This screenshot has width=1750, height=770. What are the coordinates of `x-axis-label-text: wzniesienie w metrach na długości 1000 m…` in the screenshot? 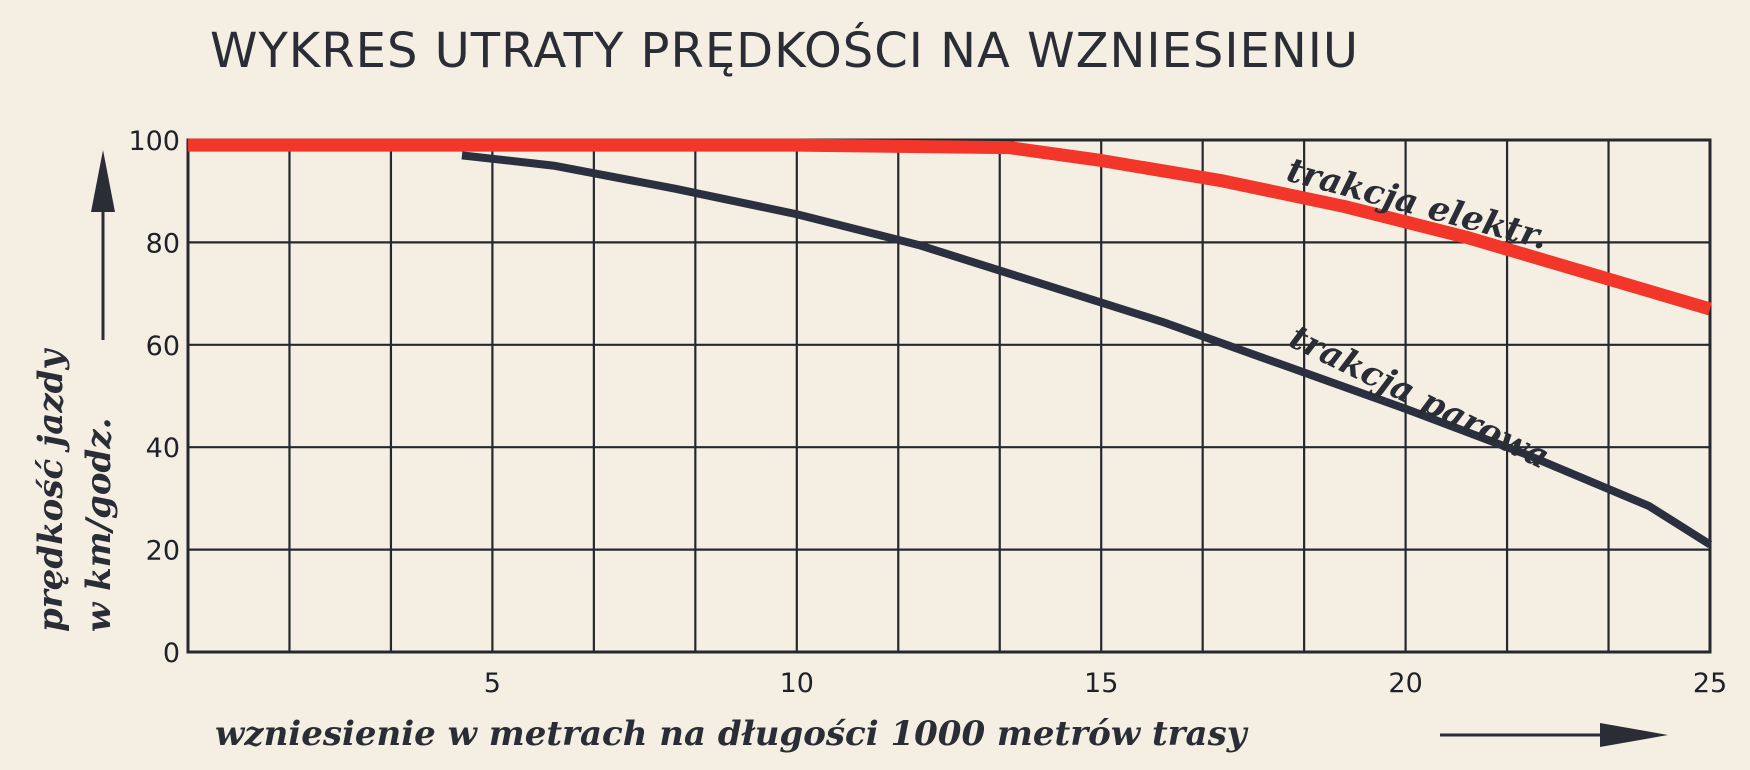 It's located at (732, 734).